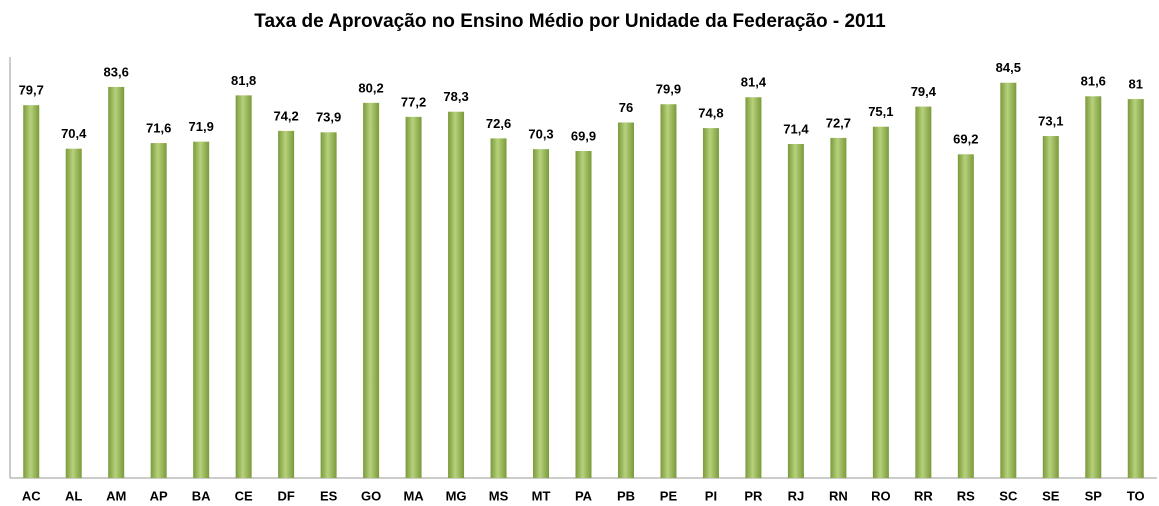 Image resolution: width=1159 pixels, height=506 pixels. I want to click on value-label: 73,9, so click(328, 117).